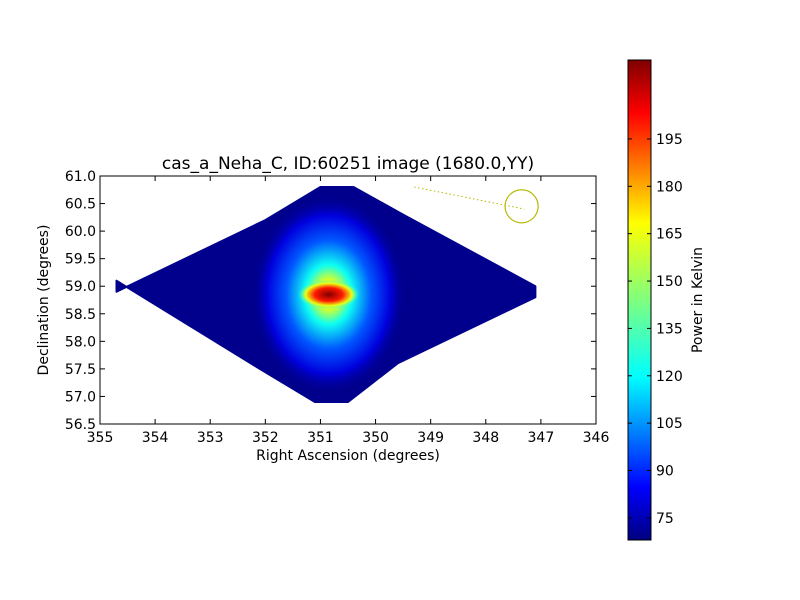 This screenshot has width=800, height=600. What do you see at coordinates (348, 164) in the screenshot?
I see `chart-title: cas_a_Neha_C, ID:60251 image (1680.0,YY)` at bounding box center [348, 164].